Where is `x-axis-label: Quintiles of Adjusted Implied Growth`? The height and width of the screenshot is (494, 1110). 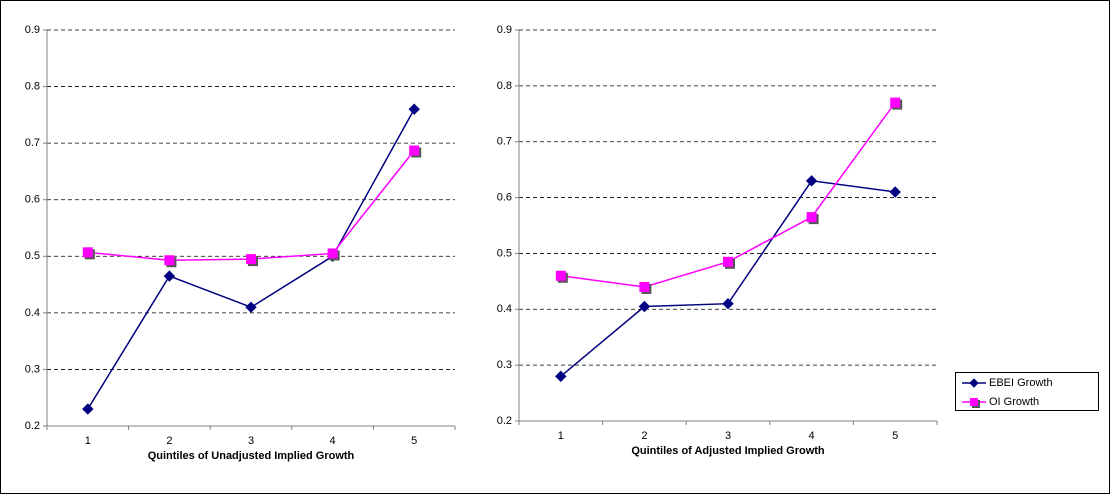 x-axis-label: Quintiles of Adjusted Implied Growth is located at coordinates (728, 451).